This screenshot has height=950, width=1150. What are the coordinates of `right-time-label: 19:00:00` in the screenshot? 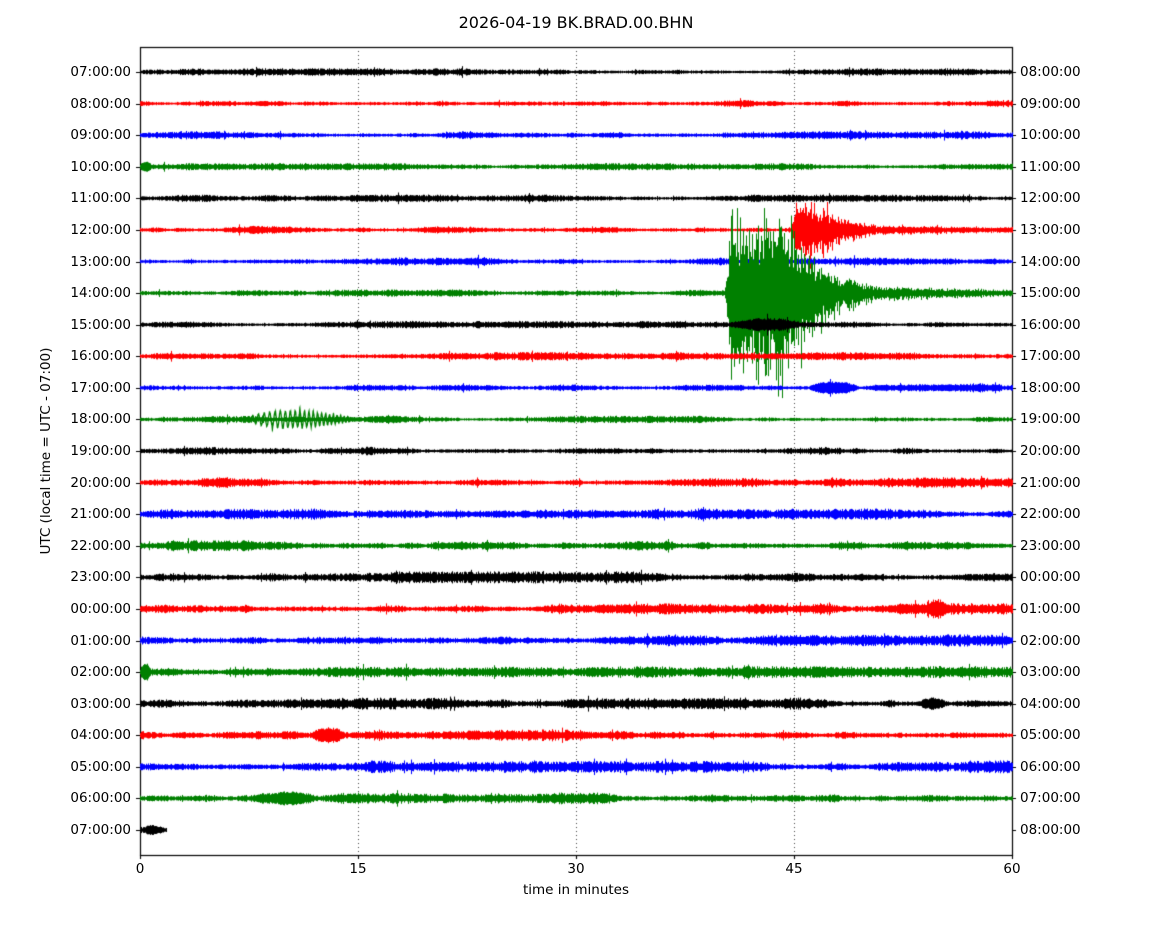 It's located at (1050, 419).